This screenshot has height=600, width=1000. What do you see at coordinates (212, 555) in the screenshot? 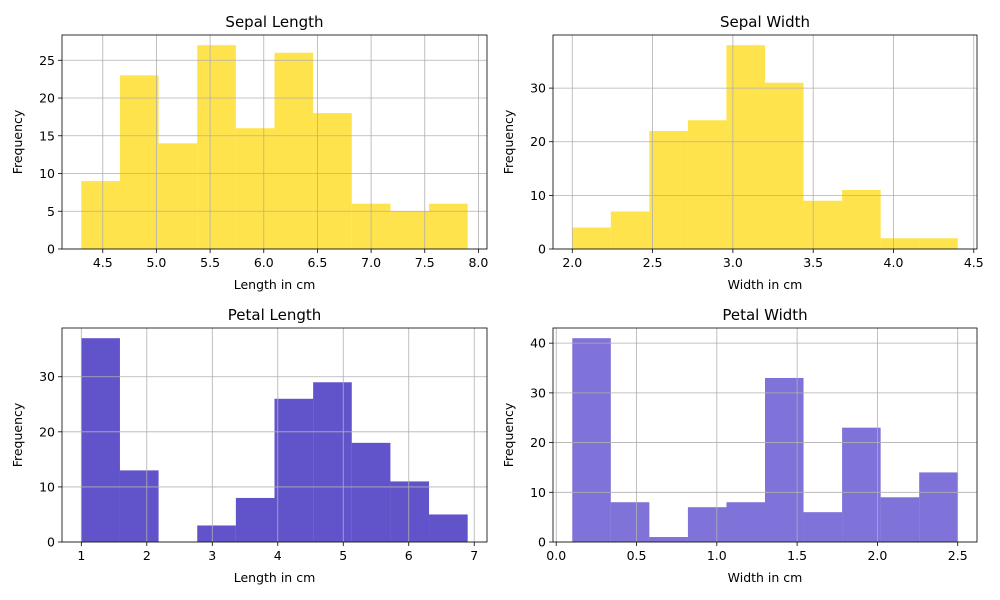
I see `x-tick-label: 3` at bounding box center [212, 555].